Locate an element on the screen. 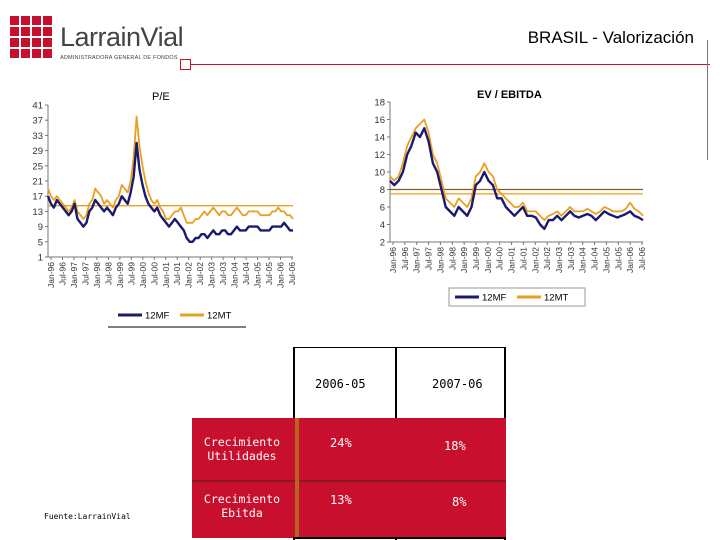  pe-x-tick-label: Jan-98 is located at coordinates (97, 275).